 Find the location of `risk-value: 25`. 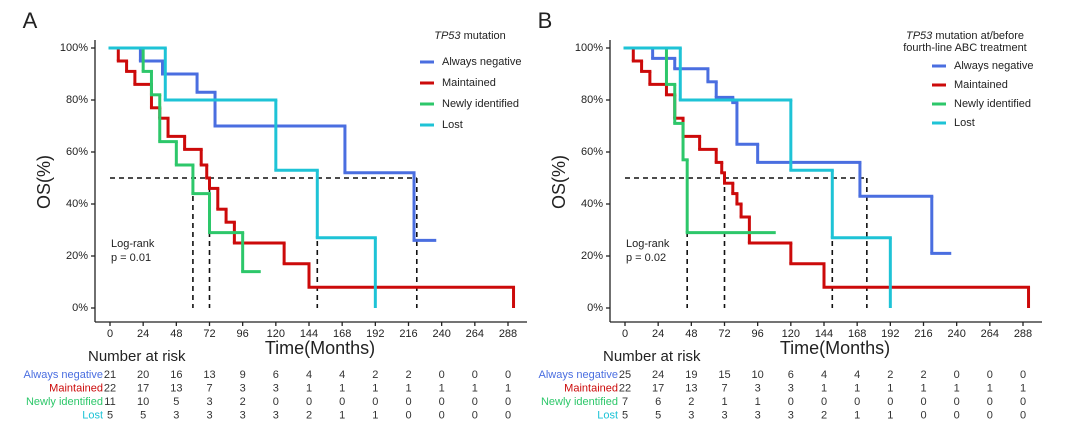

risk-value: 25 is located at coordinates (625, 375).